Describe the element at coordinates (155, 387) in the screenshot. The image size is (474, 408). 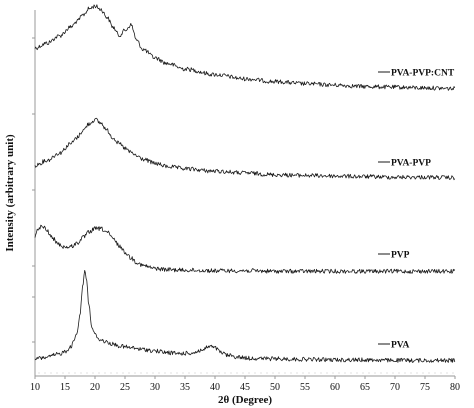
I see `x-tick-label: 30` at that location.